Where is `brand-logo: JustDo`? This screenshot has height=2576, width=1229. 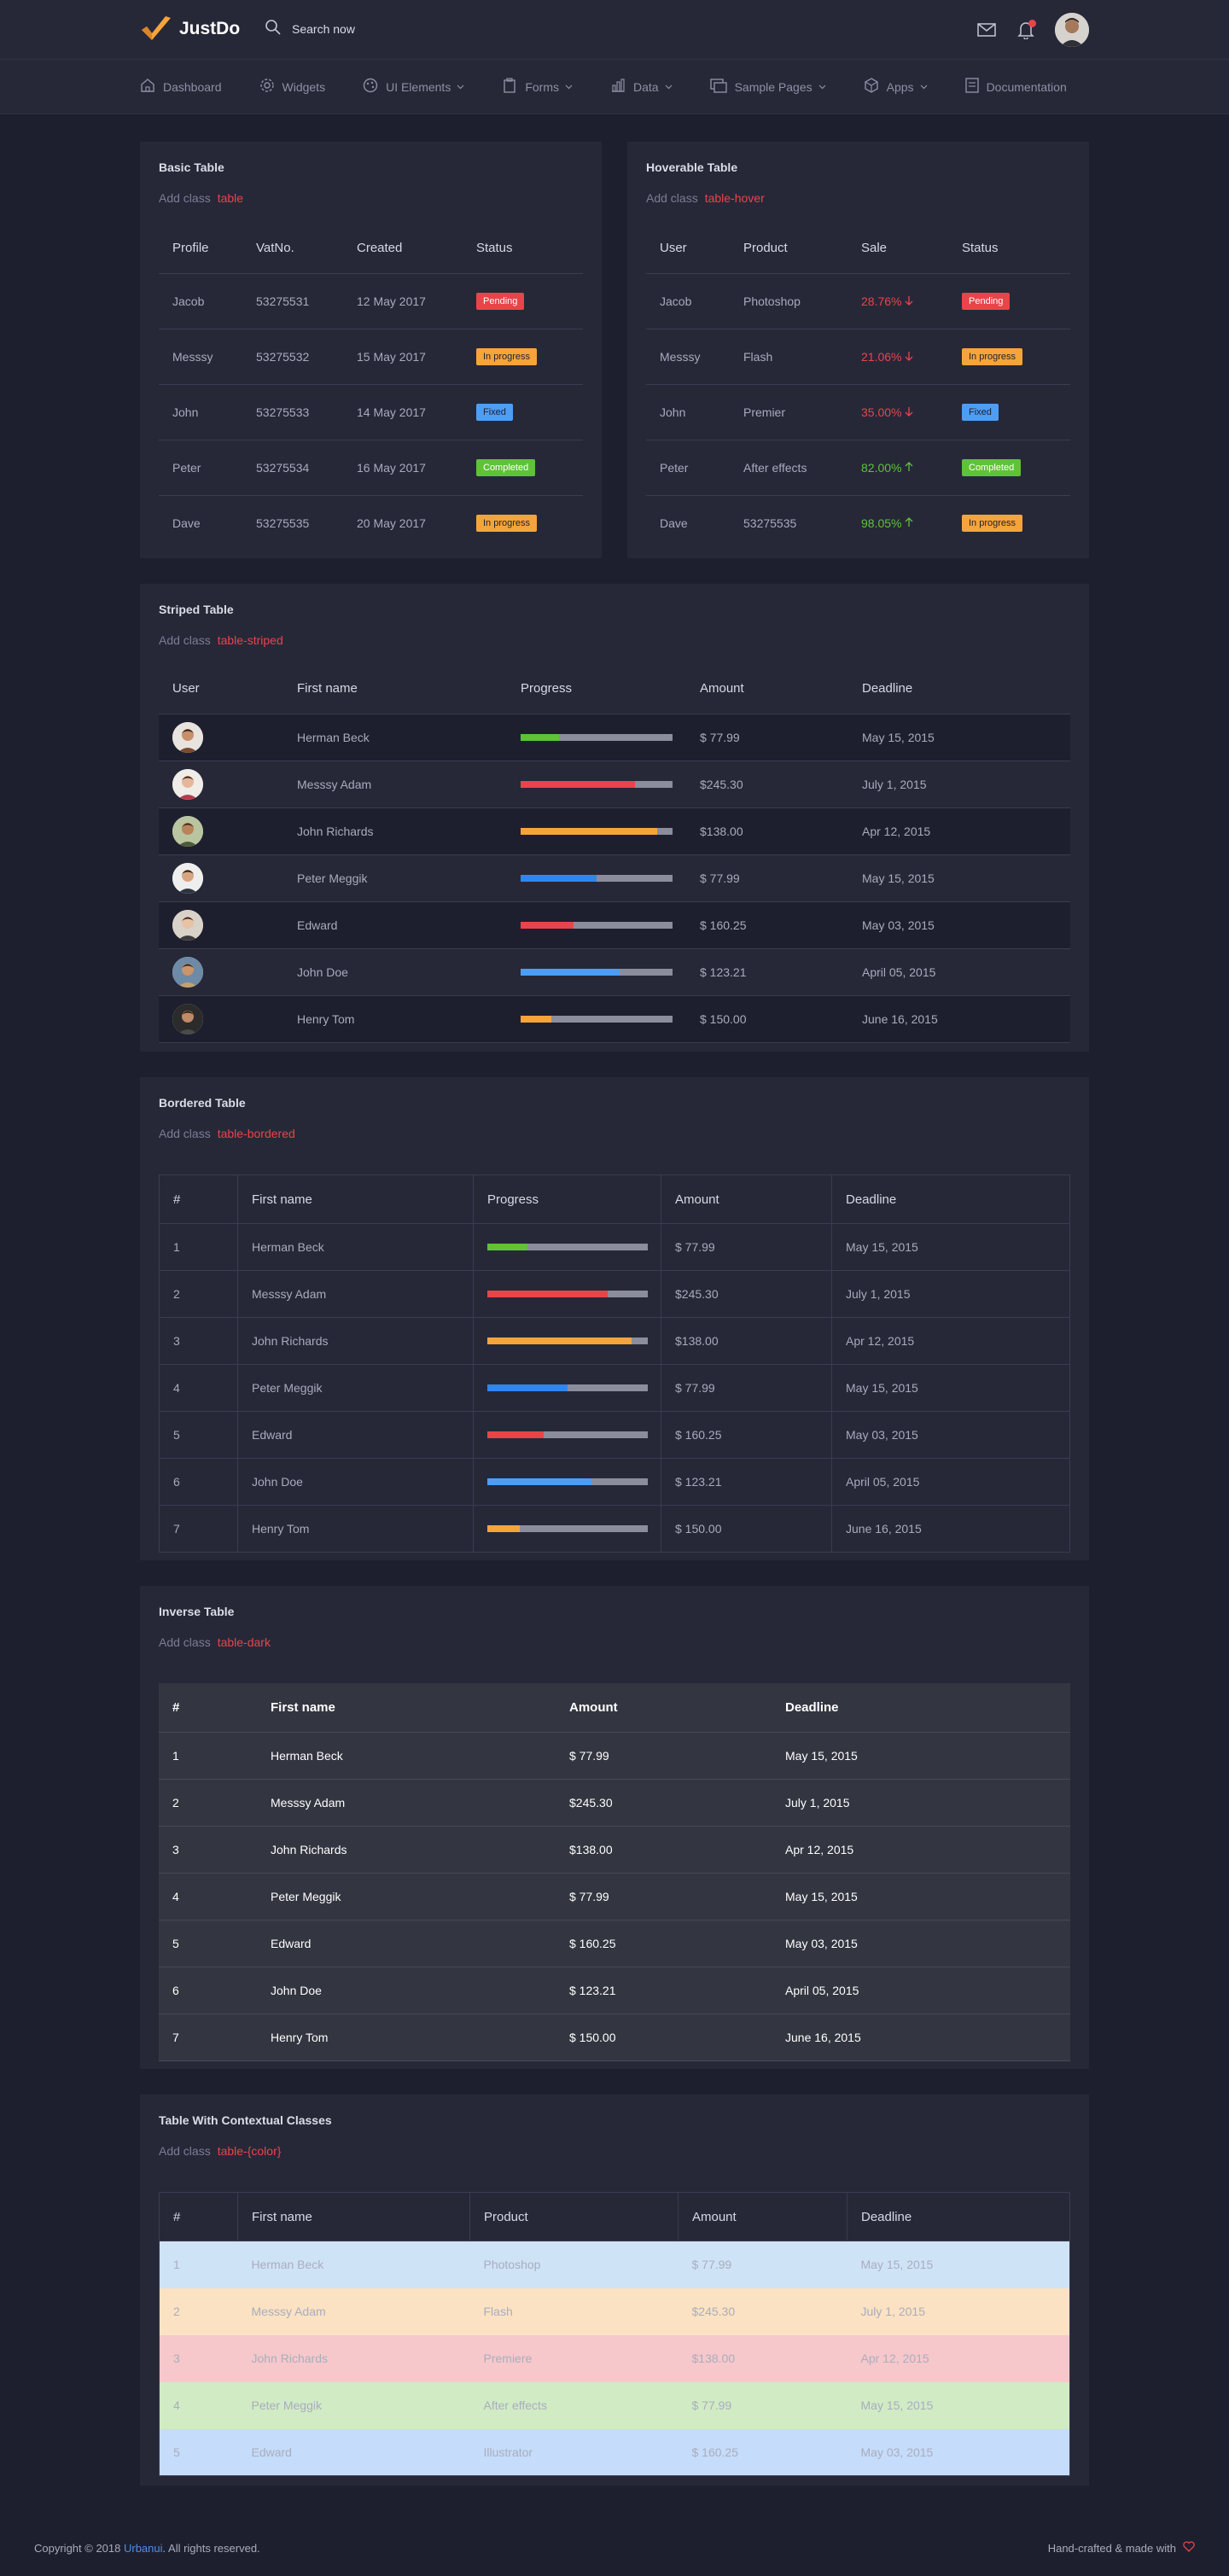 brand-logo: JustDo is located at coordinates (190, 29).